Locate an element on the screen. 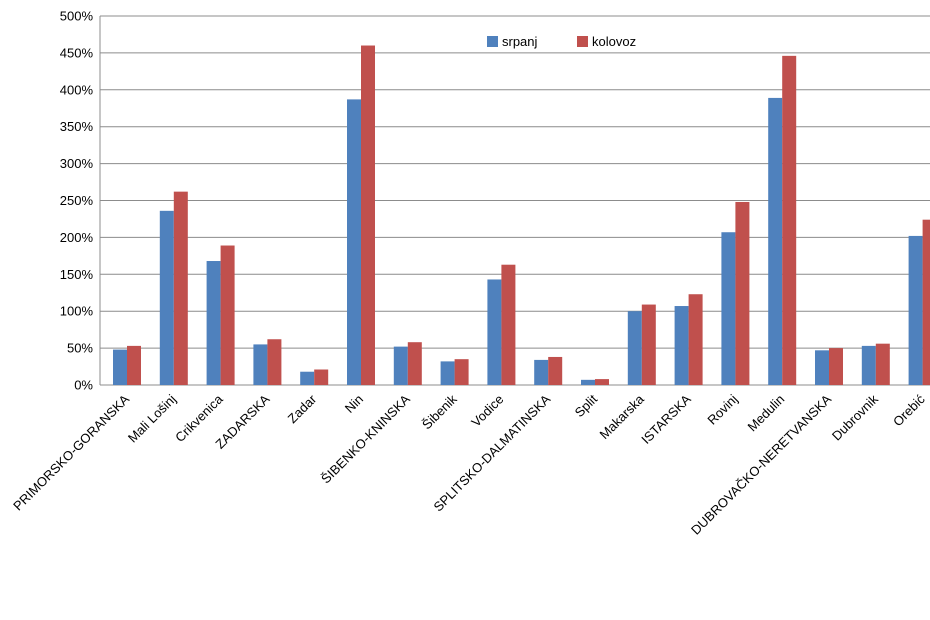 This screenshot has height=620, width=930. y-tick-label: 250% is located at coordinates (77, 200).